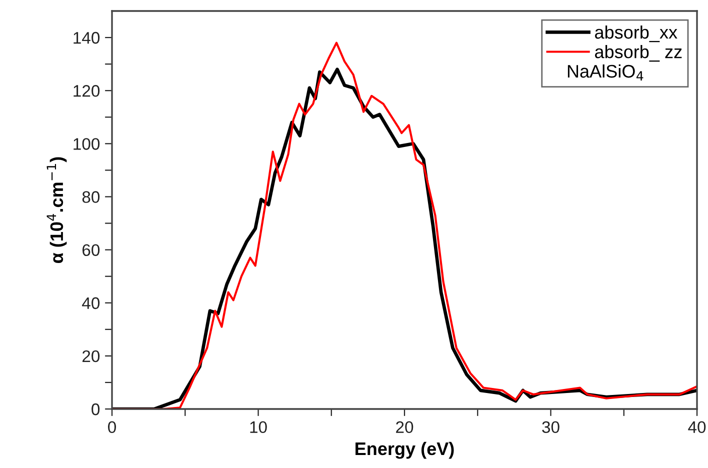  What do you see at coordinates (91, 356) in the screenshot?
I see `y-tick-label: 20` at bounding box center [91, 356].